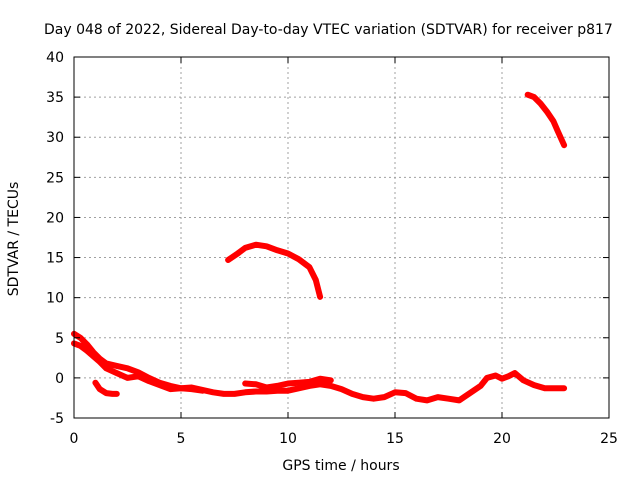 The width and height of the screenshot is (640, 480). What do you see at coordinates (14, 239) in the screenshot?
I see `y-axis-label: SDTVAR / TECUs` at bounding box center [14, 239].